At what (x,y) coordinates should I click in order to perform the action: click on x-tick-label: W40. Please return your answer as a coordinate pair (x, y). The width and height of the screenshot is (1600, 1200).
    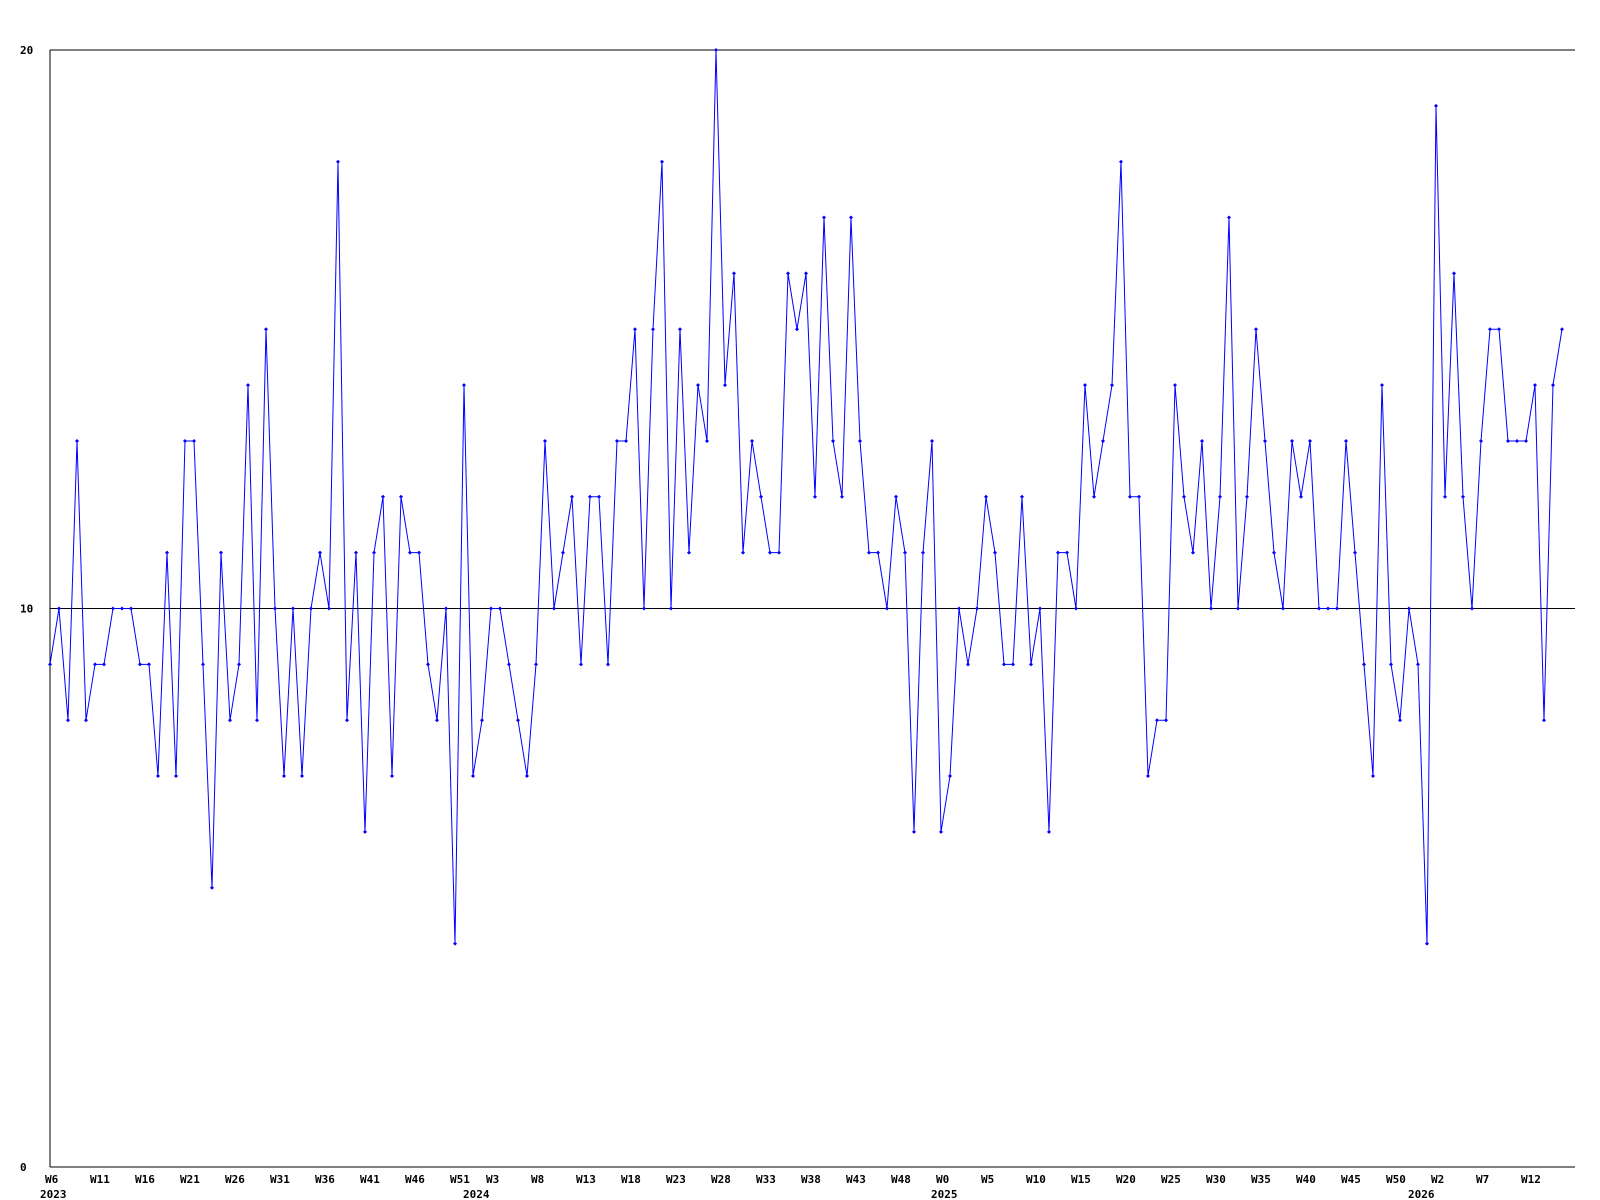
    Looking at the image, I should click on (1306, 1179).